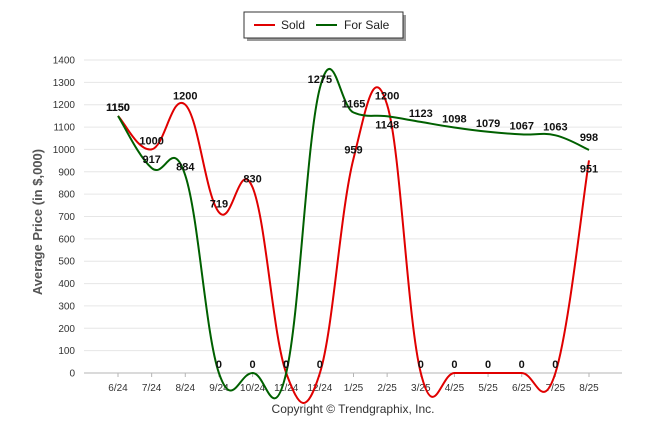 The image size is (646, 434). Describe the element at coordinates (37, 222) in the screenshot. I see `y-axis-label: Average Price (in $,000)` at that location.